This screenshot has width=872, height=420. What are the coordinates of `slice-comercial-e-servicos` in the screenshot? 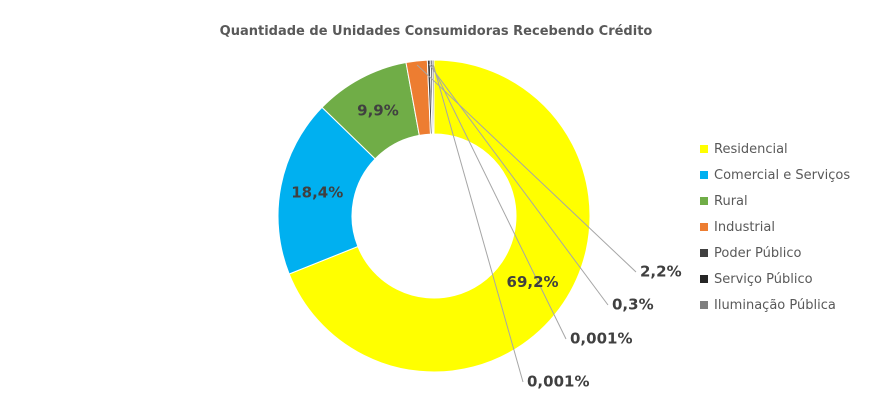 It's located at (326, 190).